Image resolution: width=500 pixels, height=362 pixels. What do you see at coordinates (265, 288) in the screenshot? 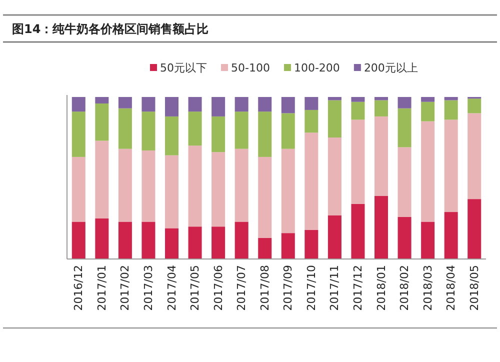
I see `x-tick-label: 2017/08` at bounding box center [265, 288].